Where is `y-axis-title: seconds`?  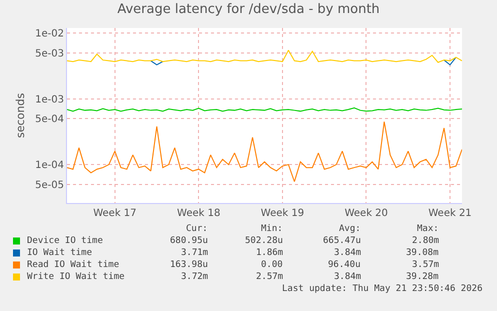 y-axis-title: seconds is located at coordinates (20, 115).